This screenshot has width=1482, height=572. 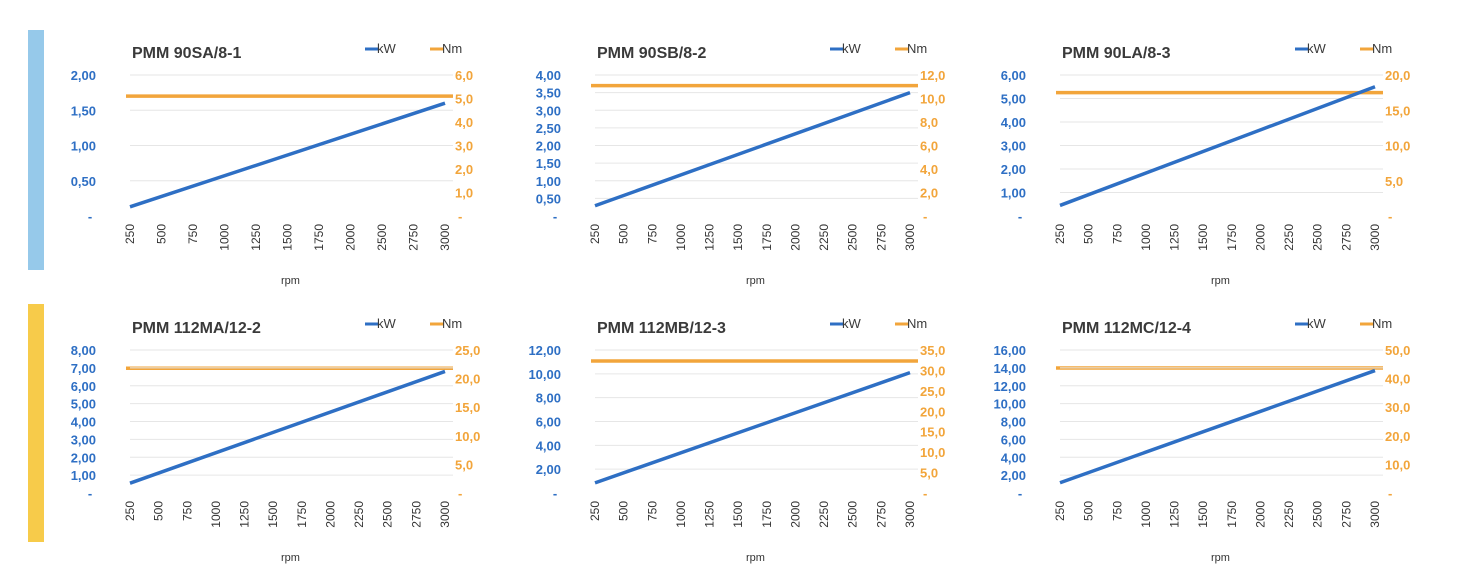 I want to click on y-right-tick: 5,0, so click(x=464, y=99).